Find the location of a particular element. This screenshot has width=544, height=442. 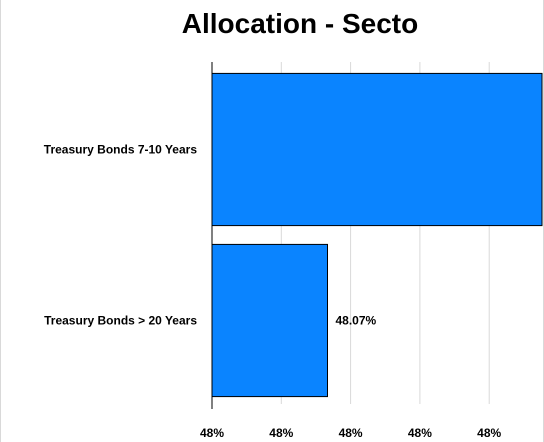

category-label: Treasury Bonds > 20 Years is located at coordinates (120, 321).